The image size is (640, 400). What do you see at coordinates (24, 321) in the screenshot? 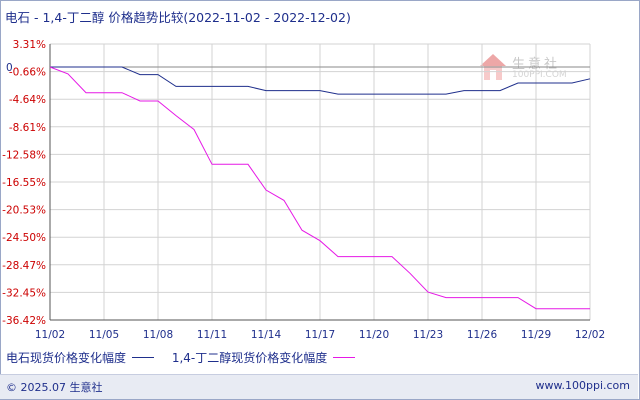
I see `y-tick-label: -36.42%` at bounding box center [24, 321].